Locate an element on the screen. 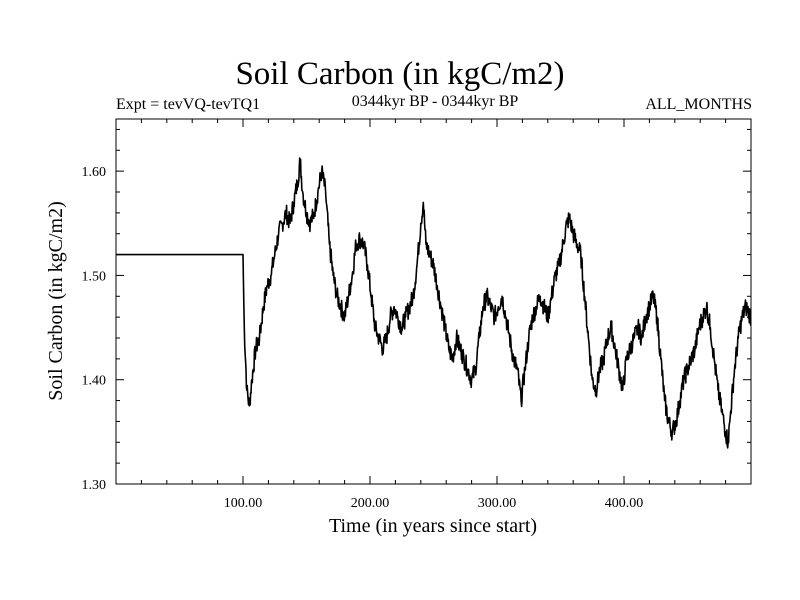 This screenshot has height=600, width=800. y-tick-label: 1.30 is located at coordinates (94, 485).